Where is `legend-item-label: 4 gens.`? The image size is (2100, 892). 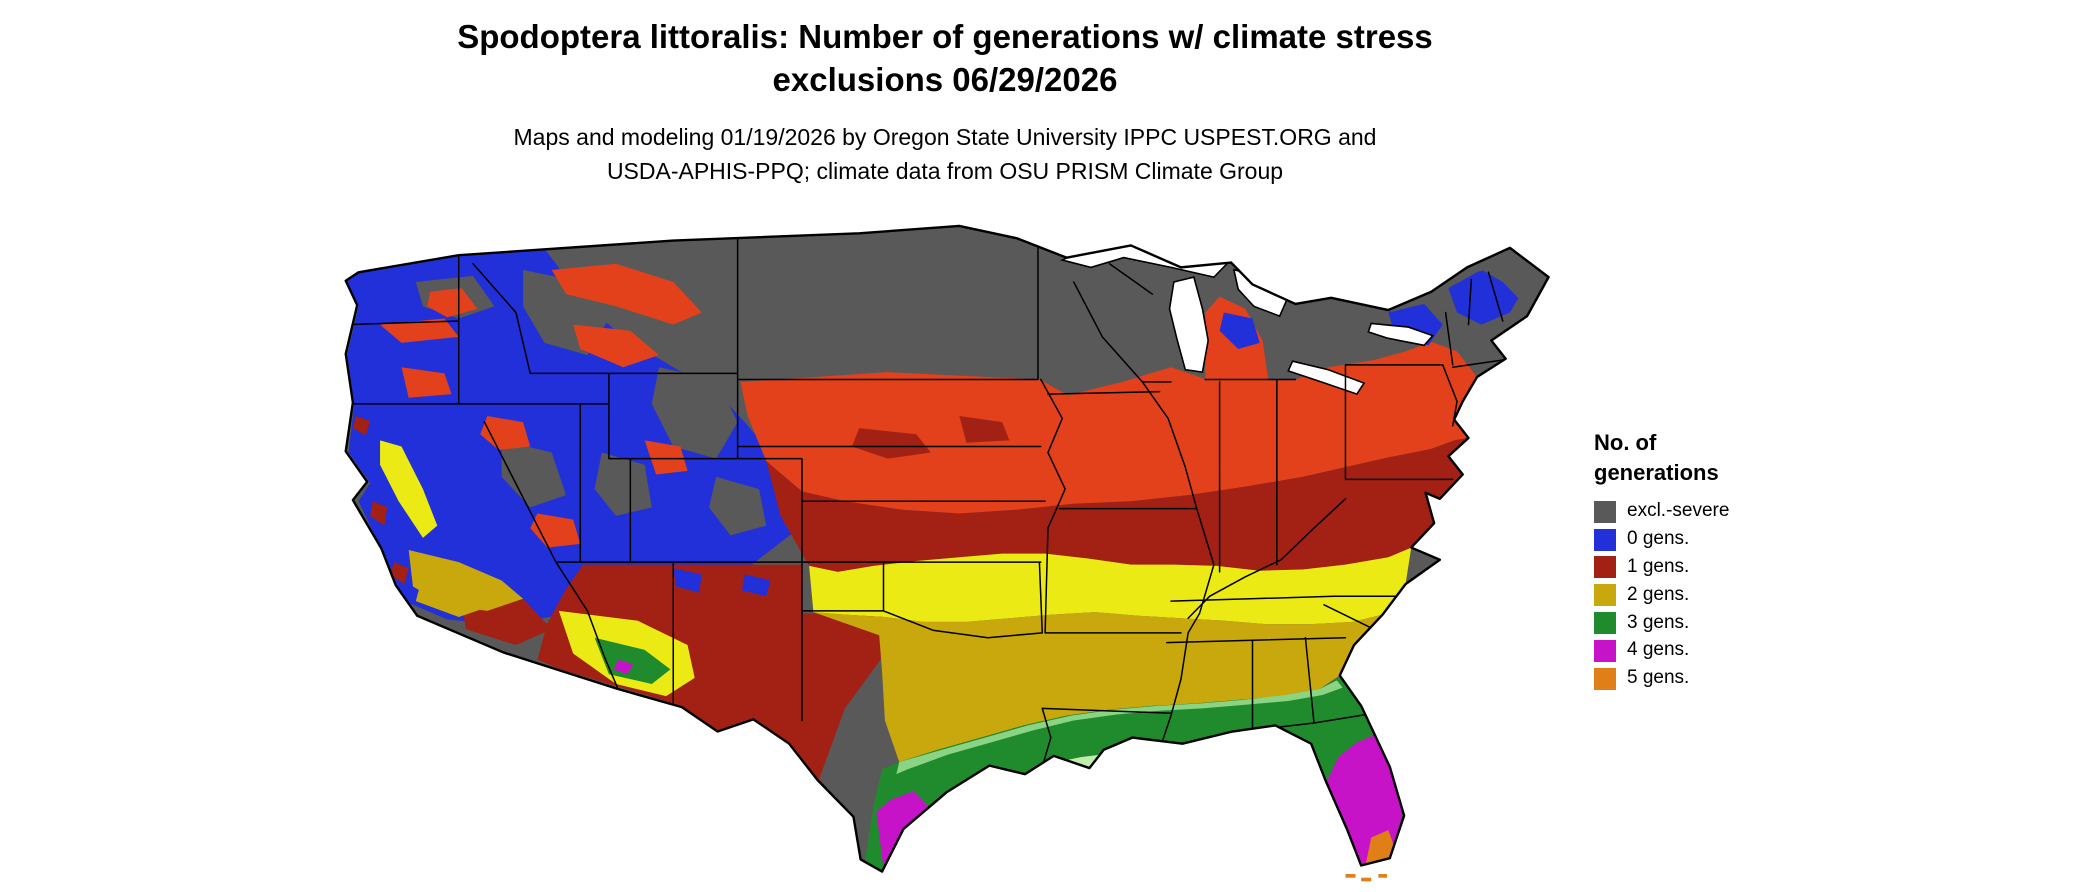
legend-item-label: 4 gens. is located at coordinates (1658, 650).